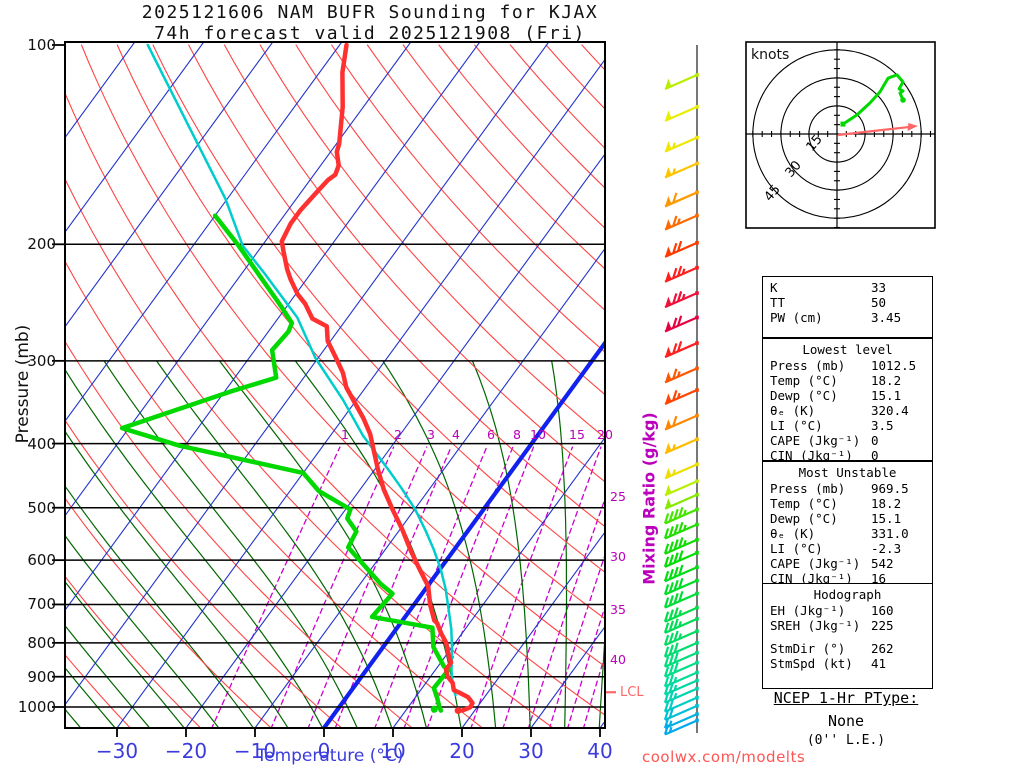  Describe the element at coordinates (117, 751) in the screenshot. I see `temperature-tick-label: −30` at that location.